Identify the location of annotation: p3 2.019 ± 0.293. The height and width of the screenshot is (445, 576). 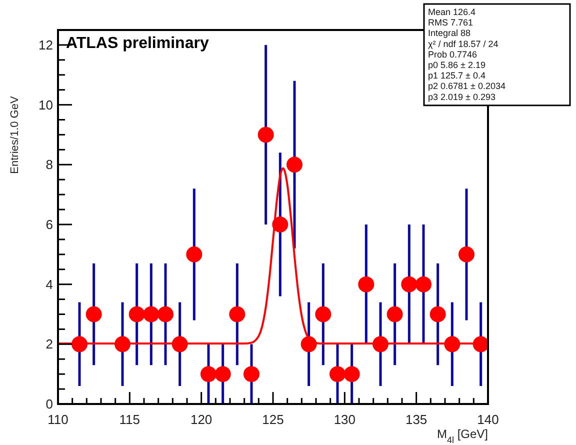
(462, 97).